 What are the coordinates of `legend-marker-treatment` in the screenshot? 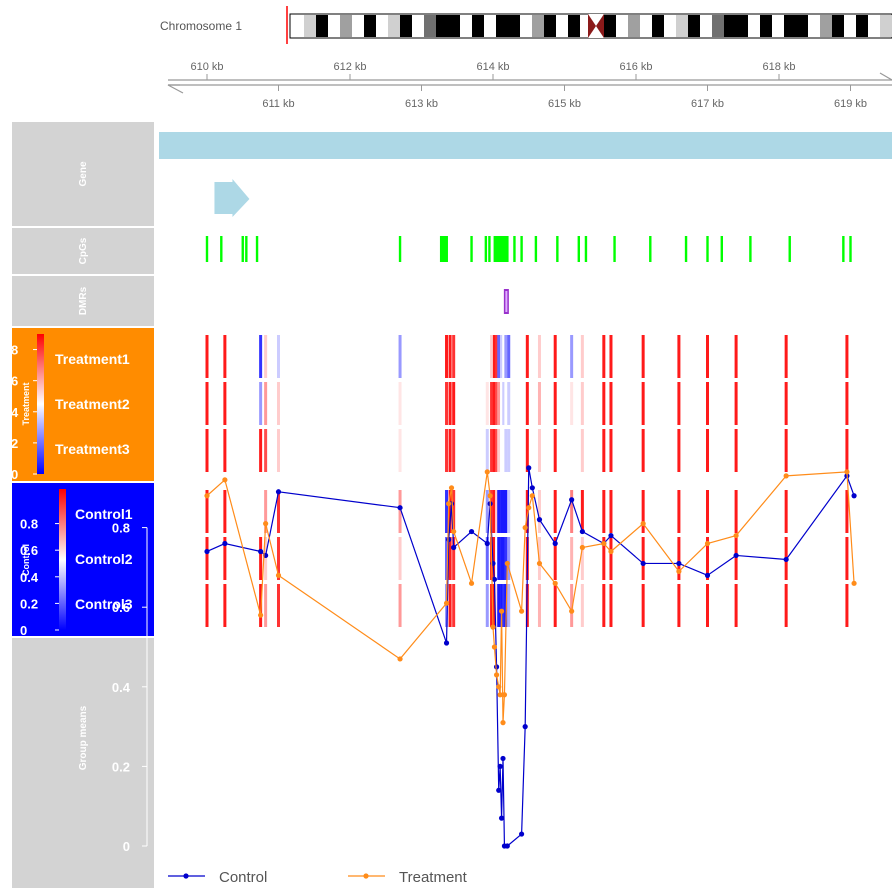 It's located at (366, 876).